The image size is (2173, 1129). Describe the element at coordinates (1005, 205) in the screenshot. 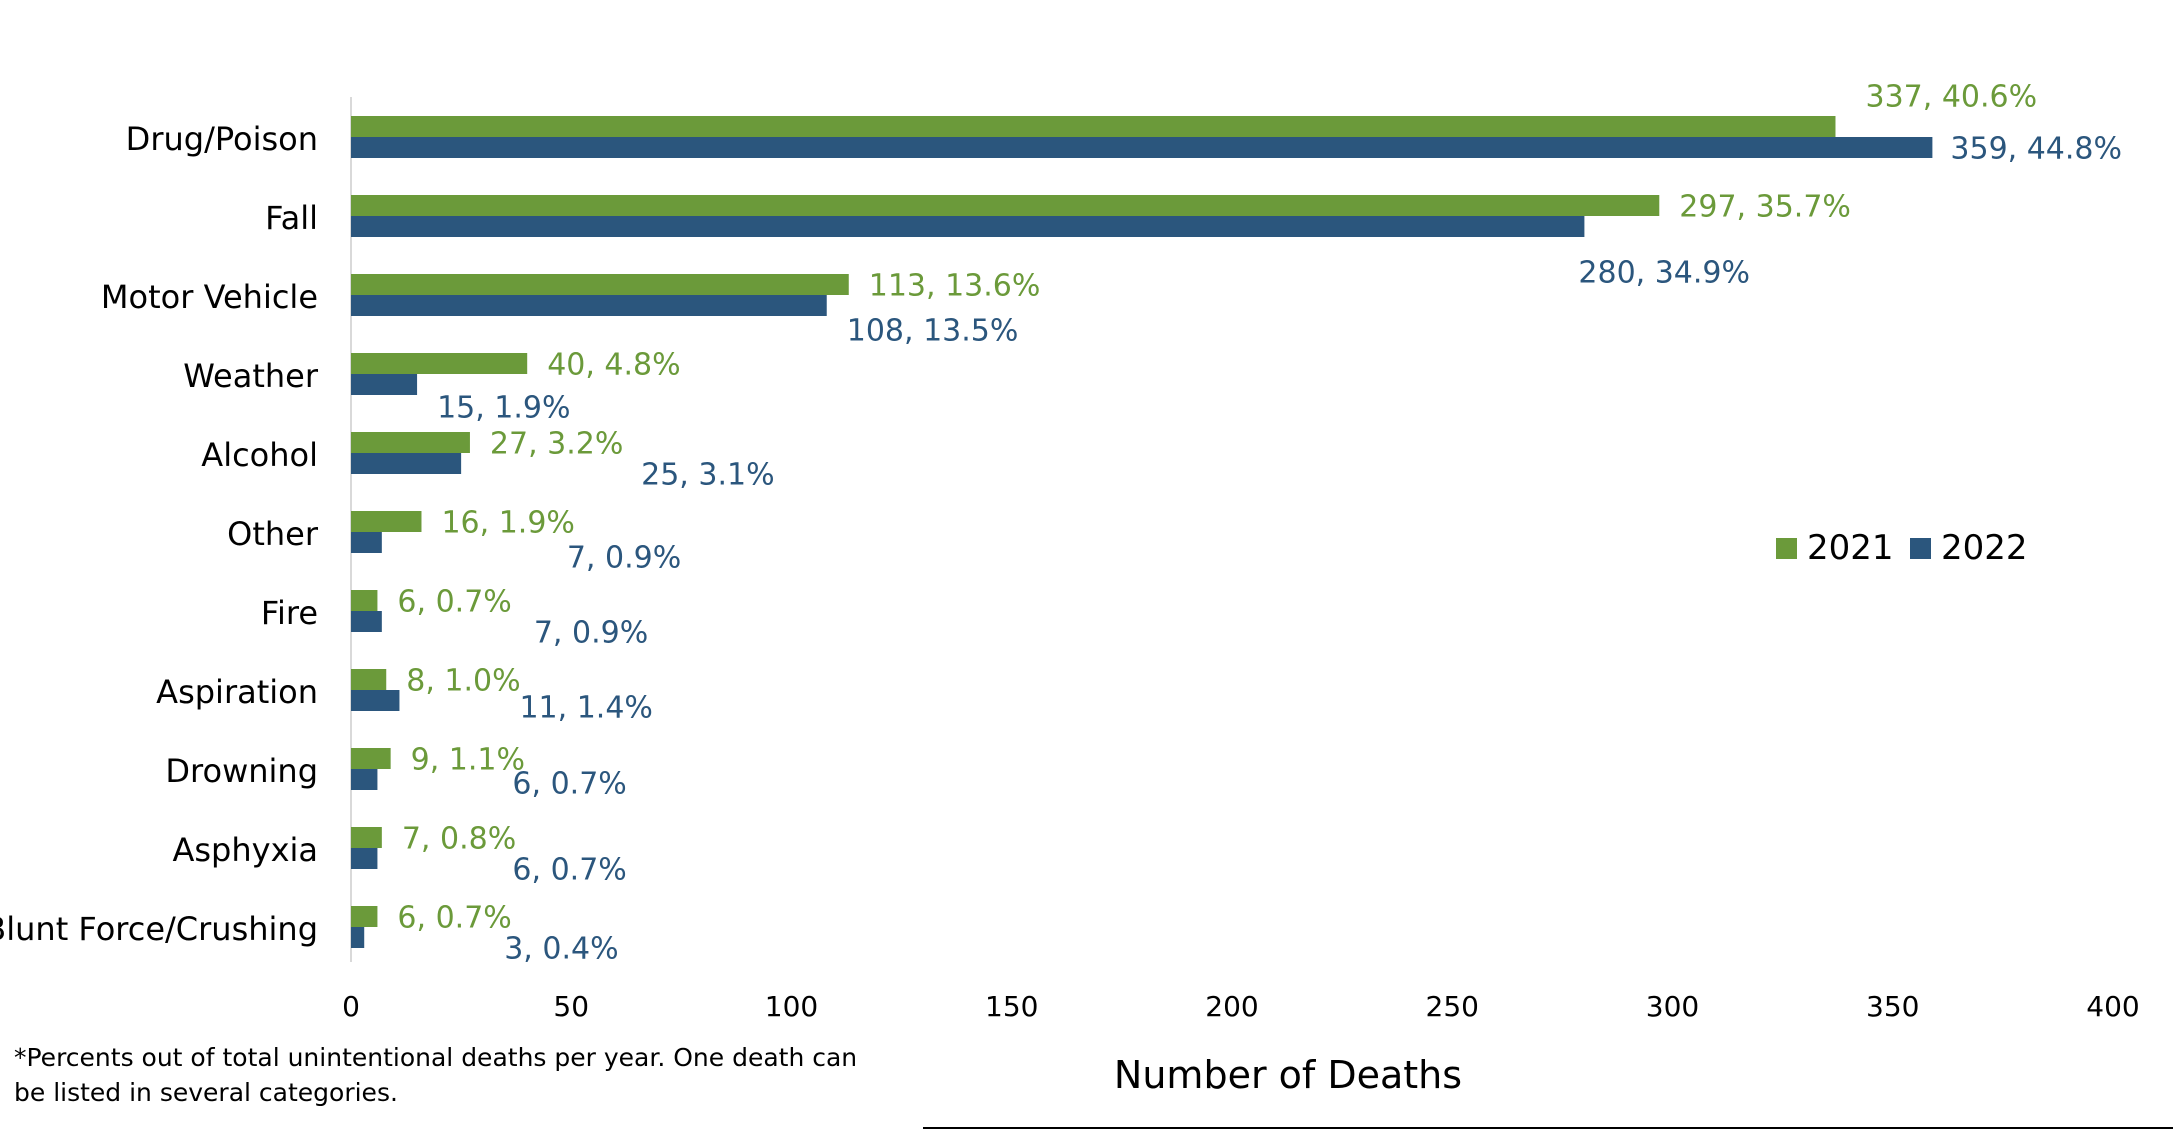

I see `bar-2021-fall` at that location.